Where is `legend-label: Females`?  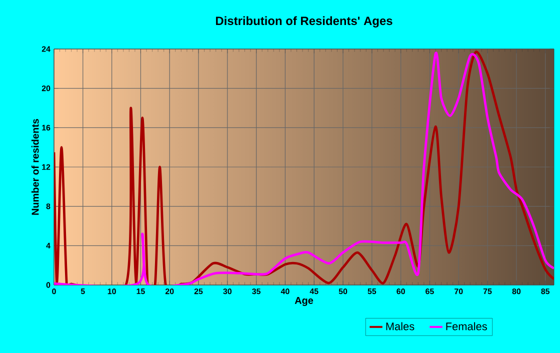 legend-label: Females is located at coordinates (466, 326).